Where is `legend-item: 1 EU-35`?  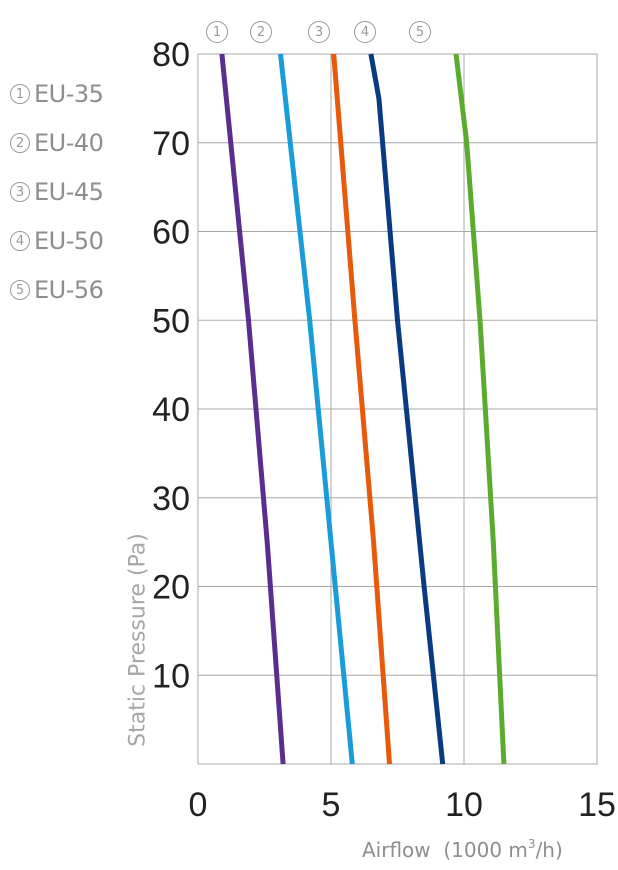
legend-item: 1 EU-35 is located at coordinates (57, 94).